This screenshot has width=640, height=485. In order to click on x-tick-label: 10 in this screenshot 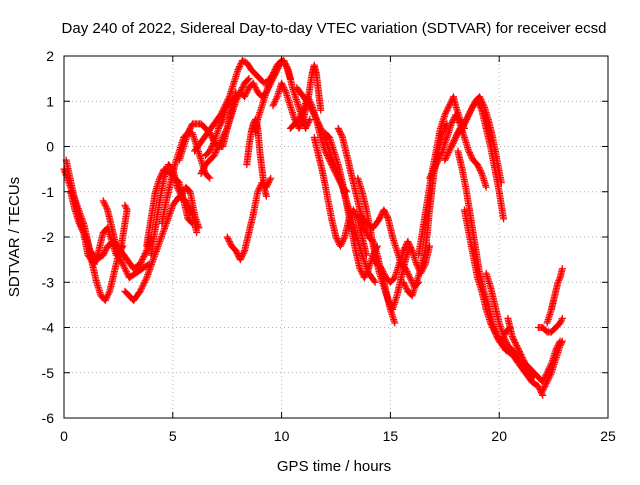, I will do `click(282, 436)`.